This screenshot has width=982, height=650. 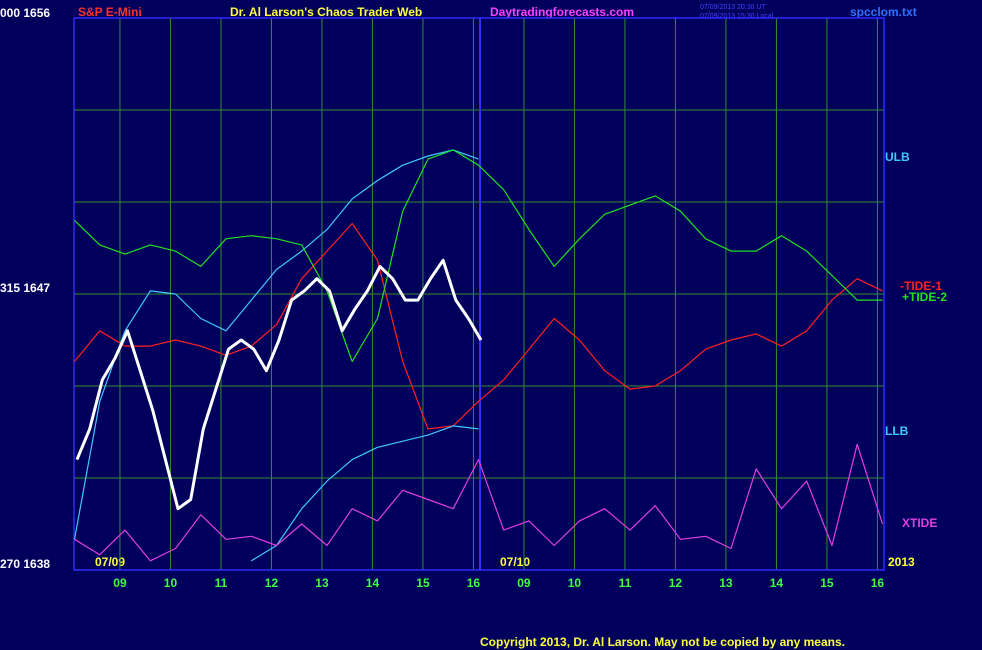 What do you see at coordinates (562, 12) in the screenshot?
I see `website: Daytradingforecasts.com` at bounding box center [562, 12].